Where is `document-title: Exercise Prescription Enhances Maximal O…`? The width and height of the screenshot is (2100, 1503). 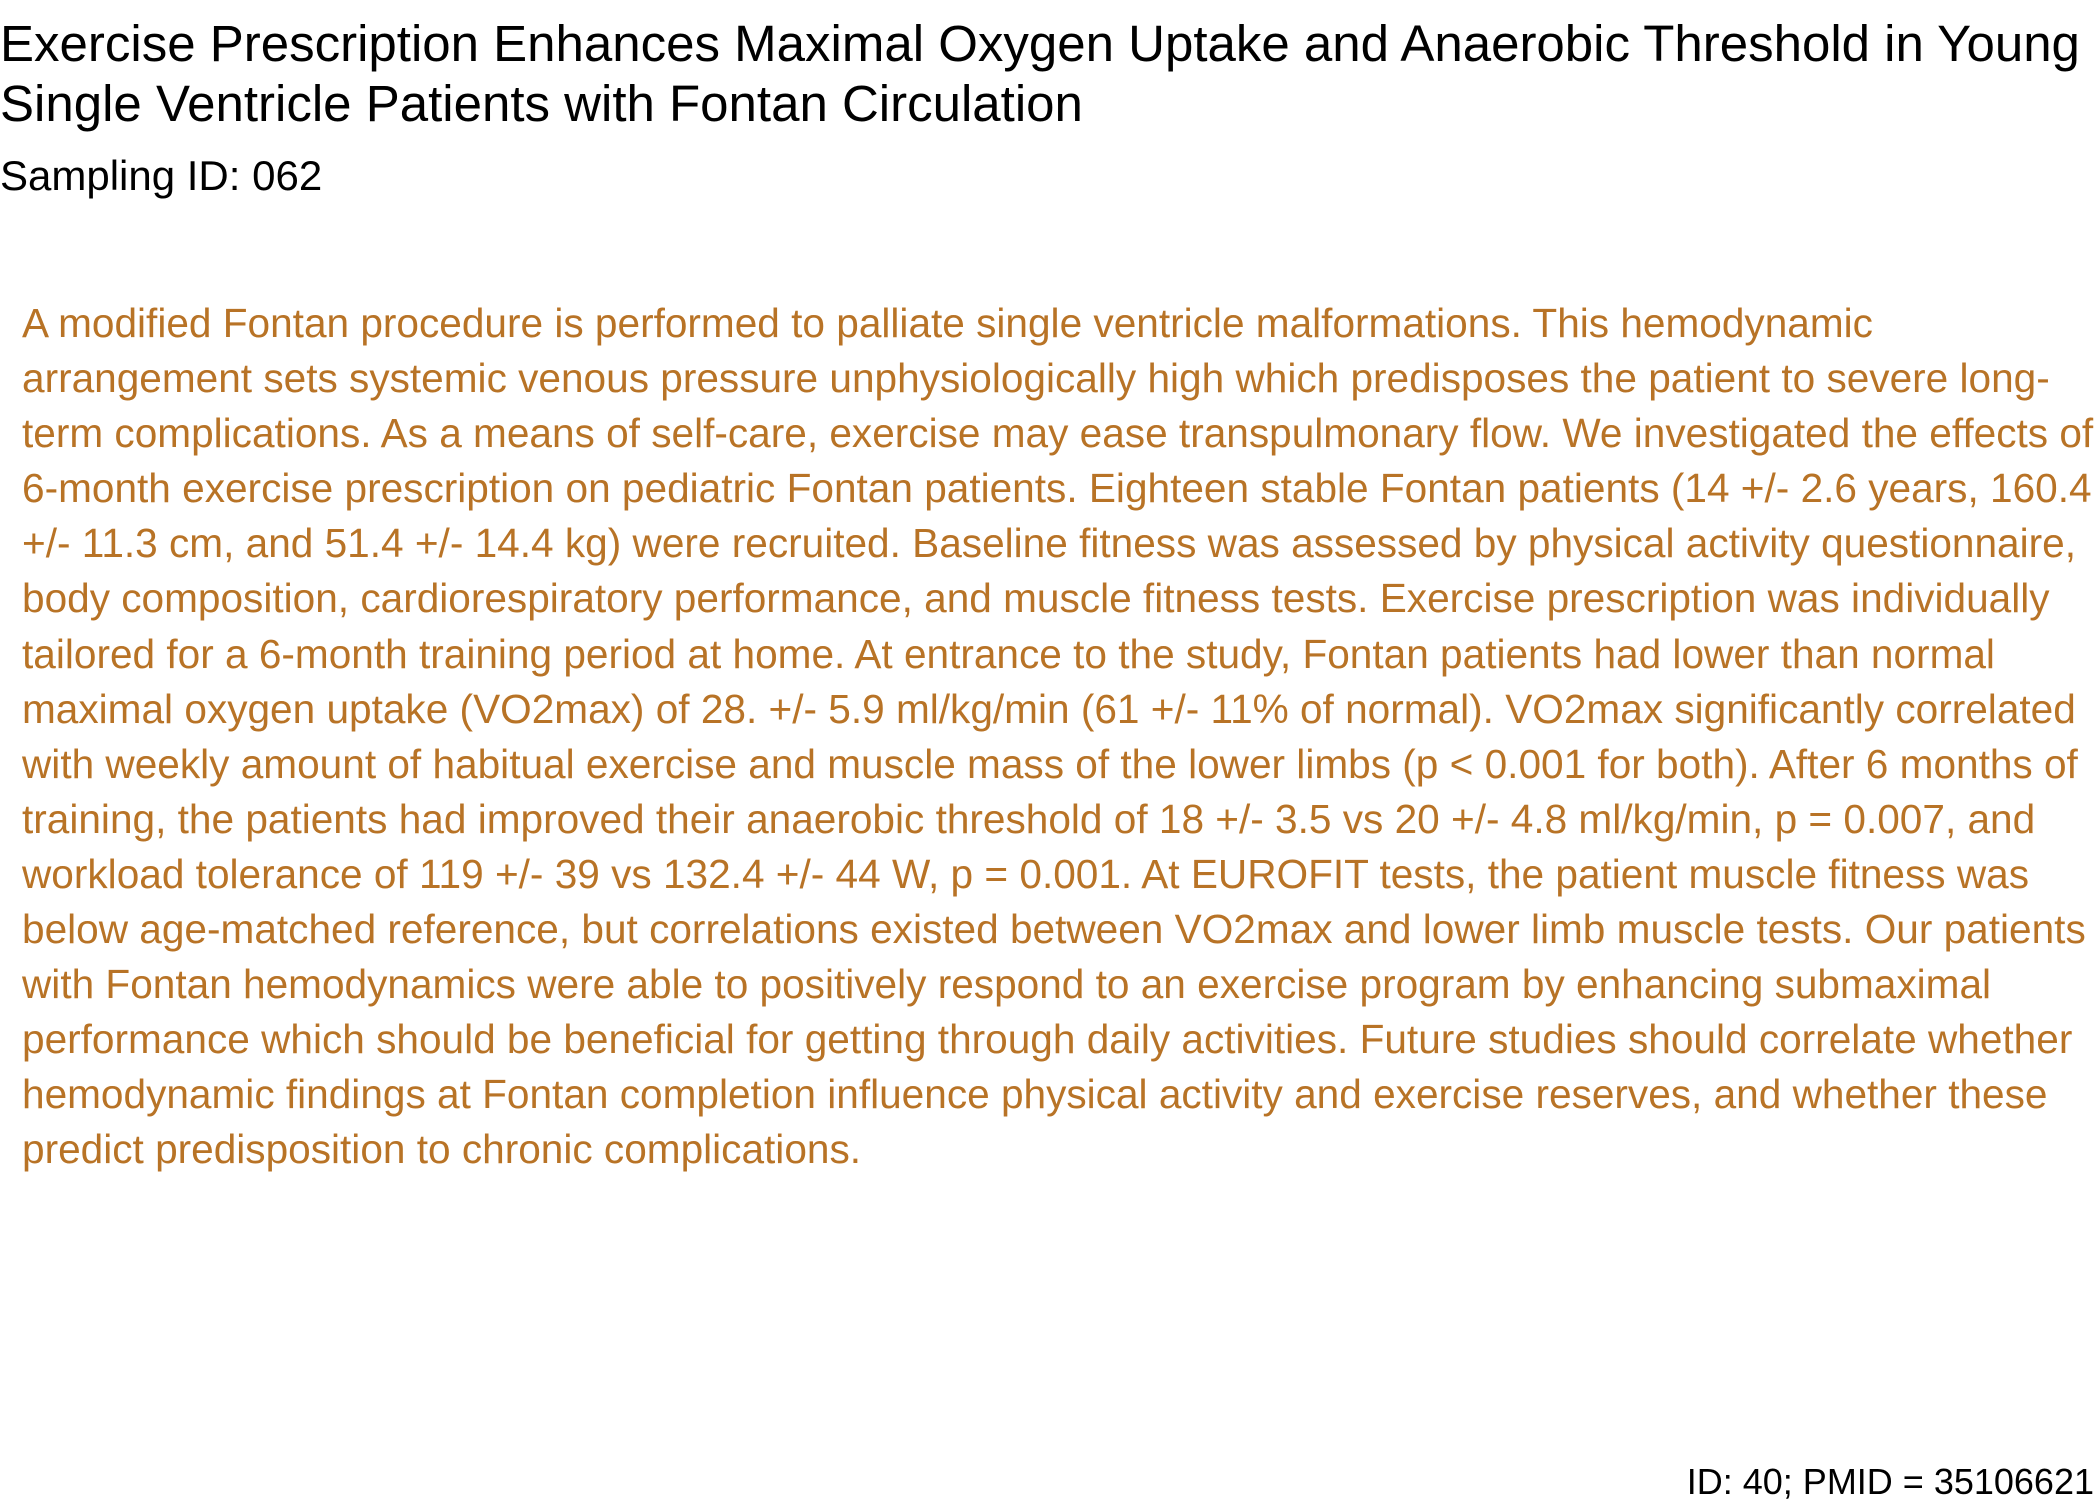 document-title: Exercise Prescription Enhances Maximal O… is located at coordinates (1040, 73).